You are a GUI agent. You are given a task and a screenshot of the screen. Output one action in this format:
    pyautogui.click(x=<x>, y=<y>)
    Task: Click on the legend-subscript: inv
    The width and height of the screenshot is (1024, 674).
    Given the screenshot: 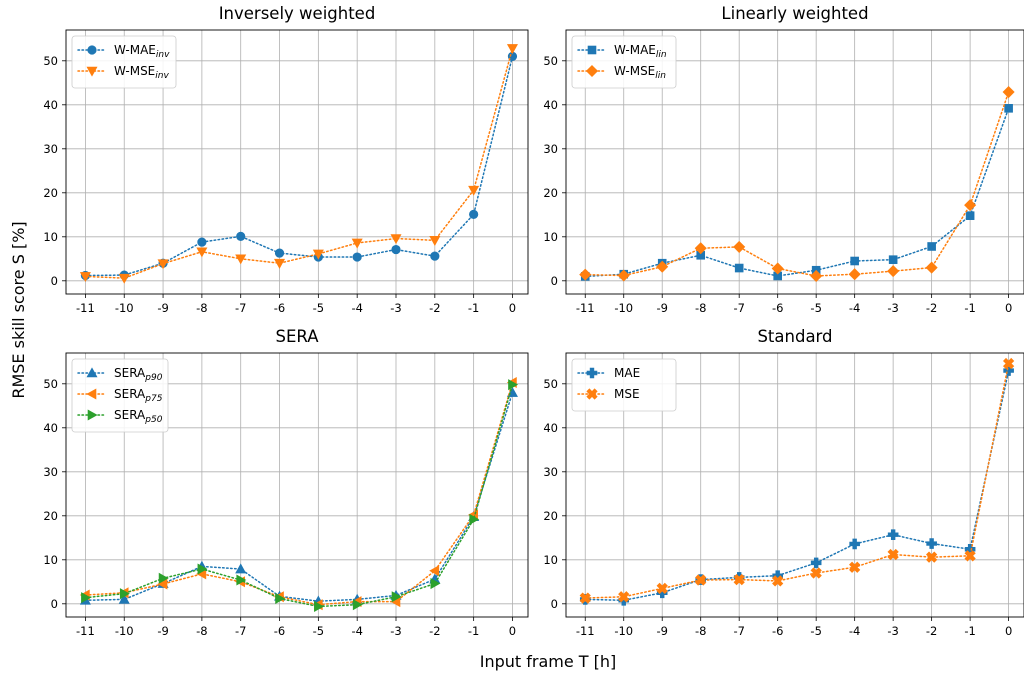 What is the action you would take?
    pyautogui.click(x=163, y=55)
    